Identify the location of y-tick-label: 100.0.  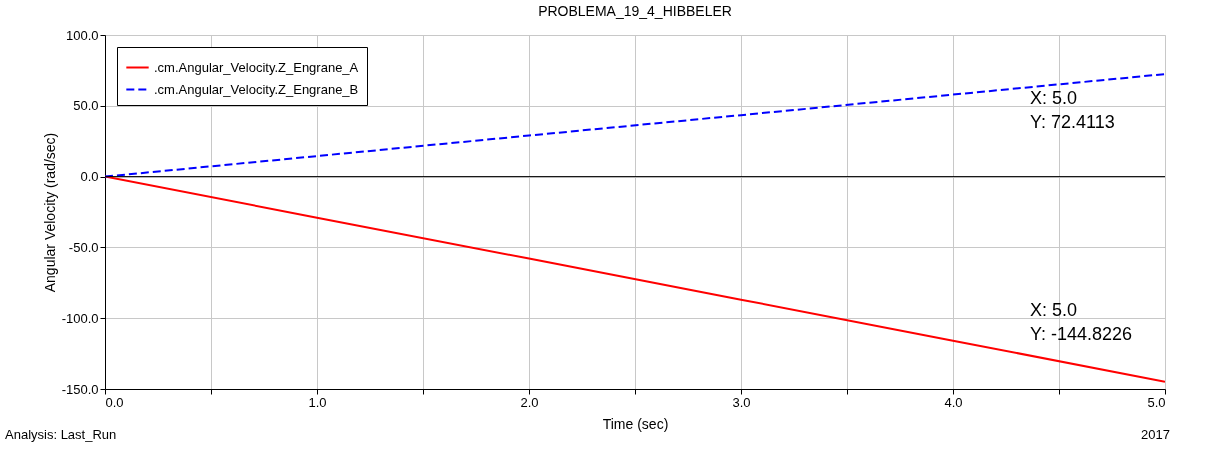
(82, 35).